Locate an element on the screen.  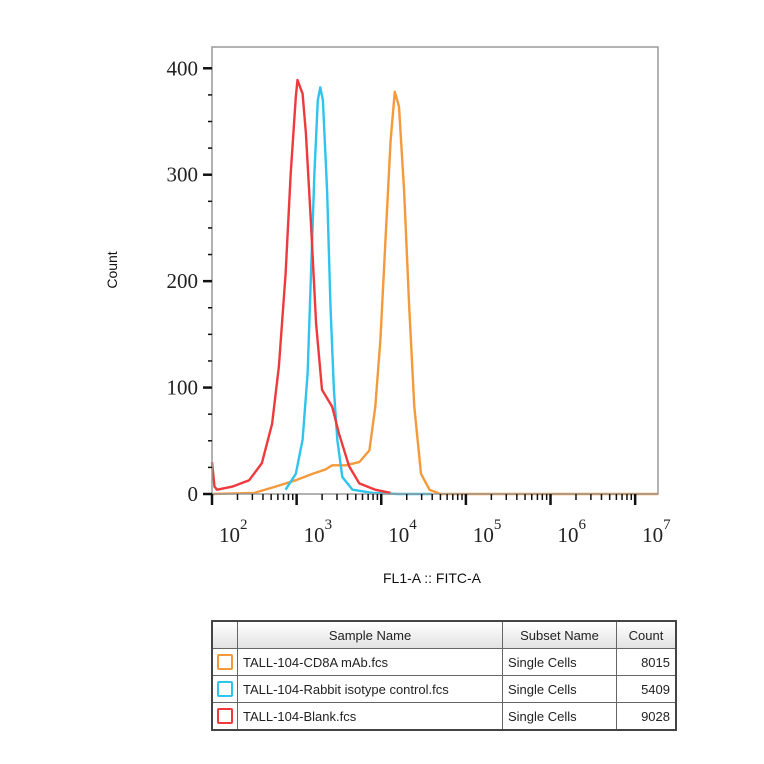
legend-header-row: Sample Name Subset Name Count is located at coordinates (444, 634).